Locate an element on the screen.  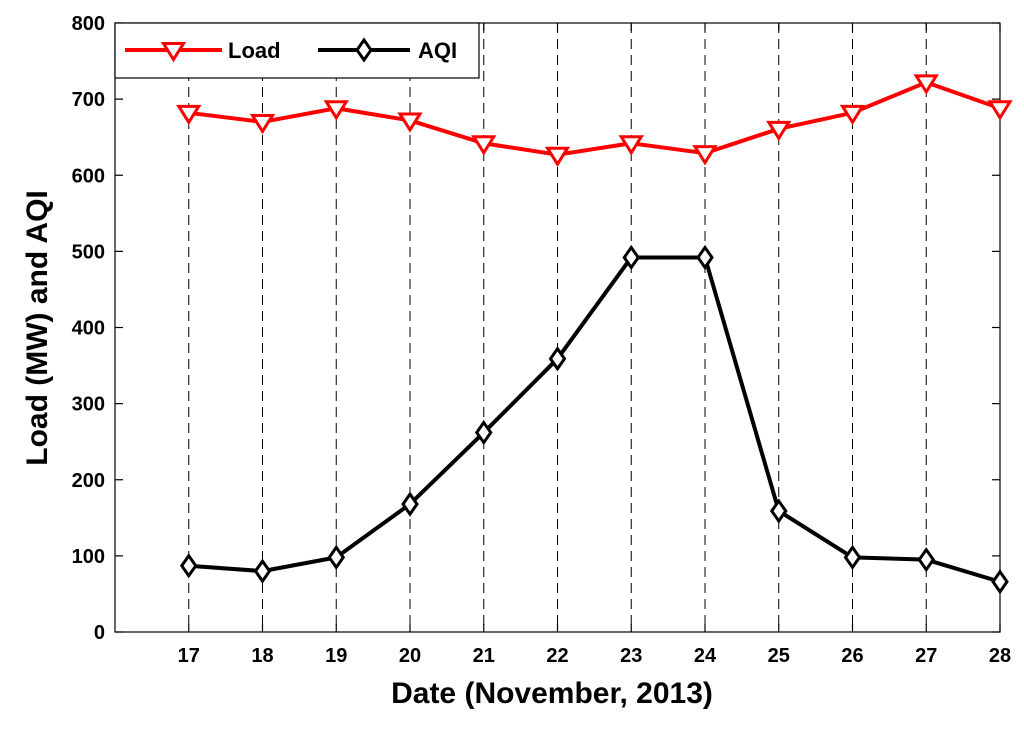
x-tick-label: 23 is located at coordinates (631, 656).